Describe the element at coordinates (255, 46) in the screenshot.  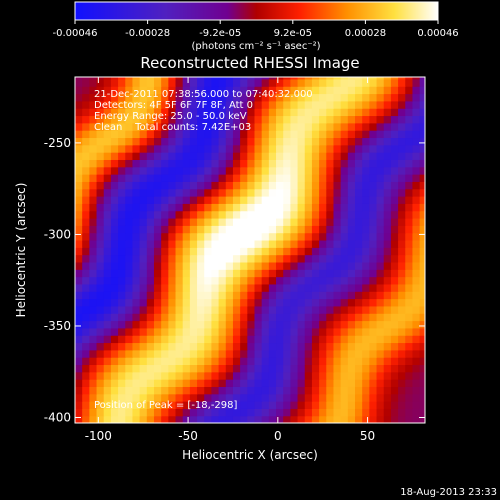
I see `colorbar-unit-label: (photons cm⁻² s⁻¹ asec⁻²)` at that location.